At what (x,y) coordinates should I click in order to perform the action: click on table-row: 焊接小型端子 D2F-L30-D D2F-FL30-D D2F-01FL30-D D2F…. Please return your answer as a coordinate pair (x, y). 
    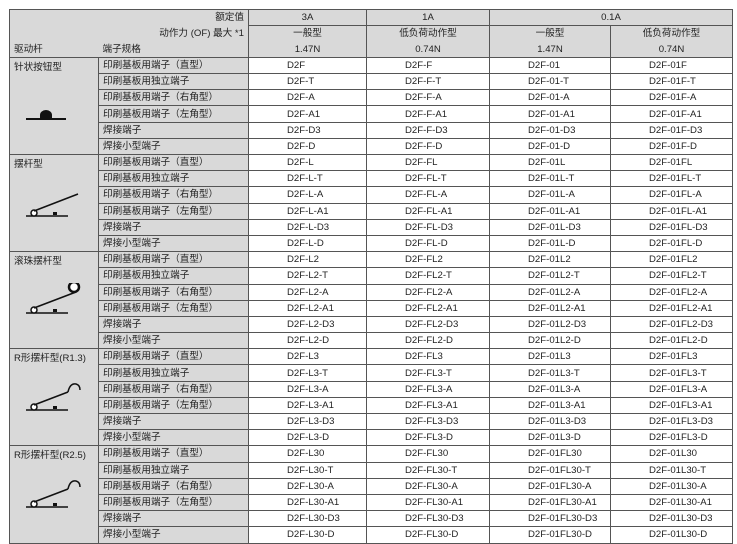
    Looking at the image, I should click on (371, 535).